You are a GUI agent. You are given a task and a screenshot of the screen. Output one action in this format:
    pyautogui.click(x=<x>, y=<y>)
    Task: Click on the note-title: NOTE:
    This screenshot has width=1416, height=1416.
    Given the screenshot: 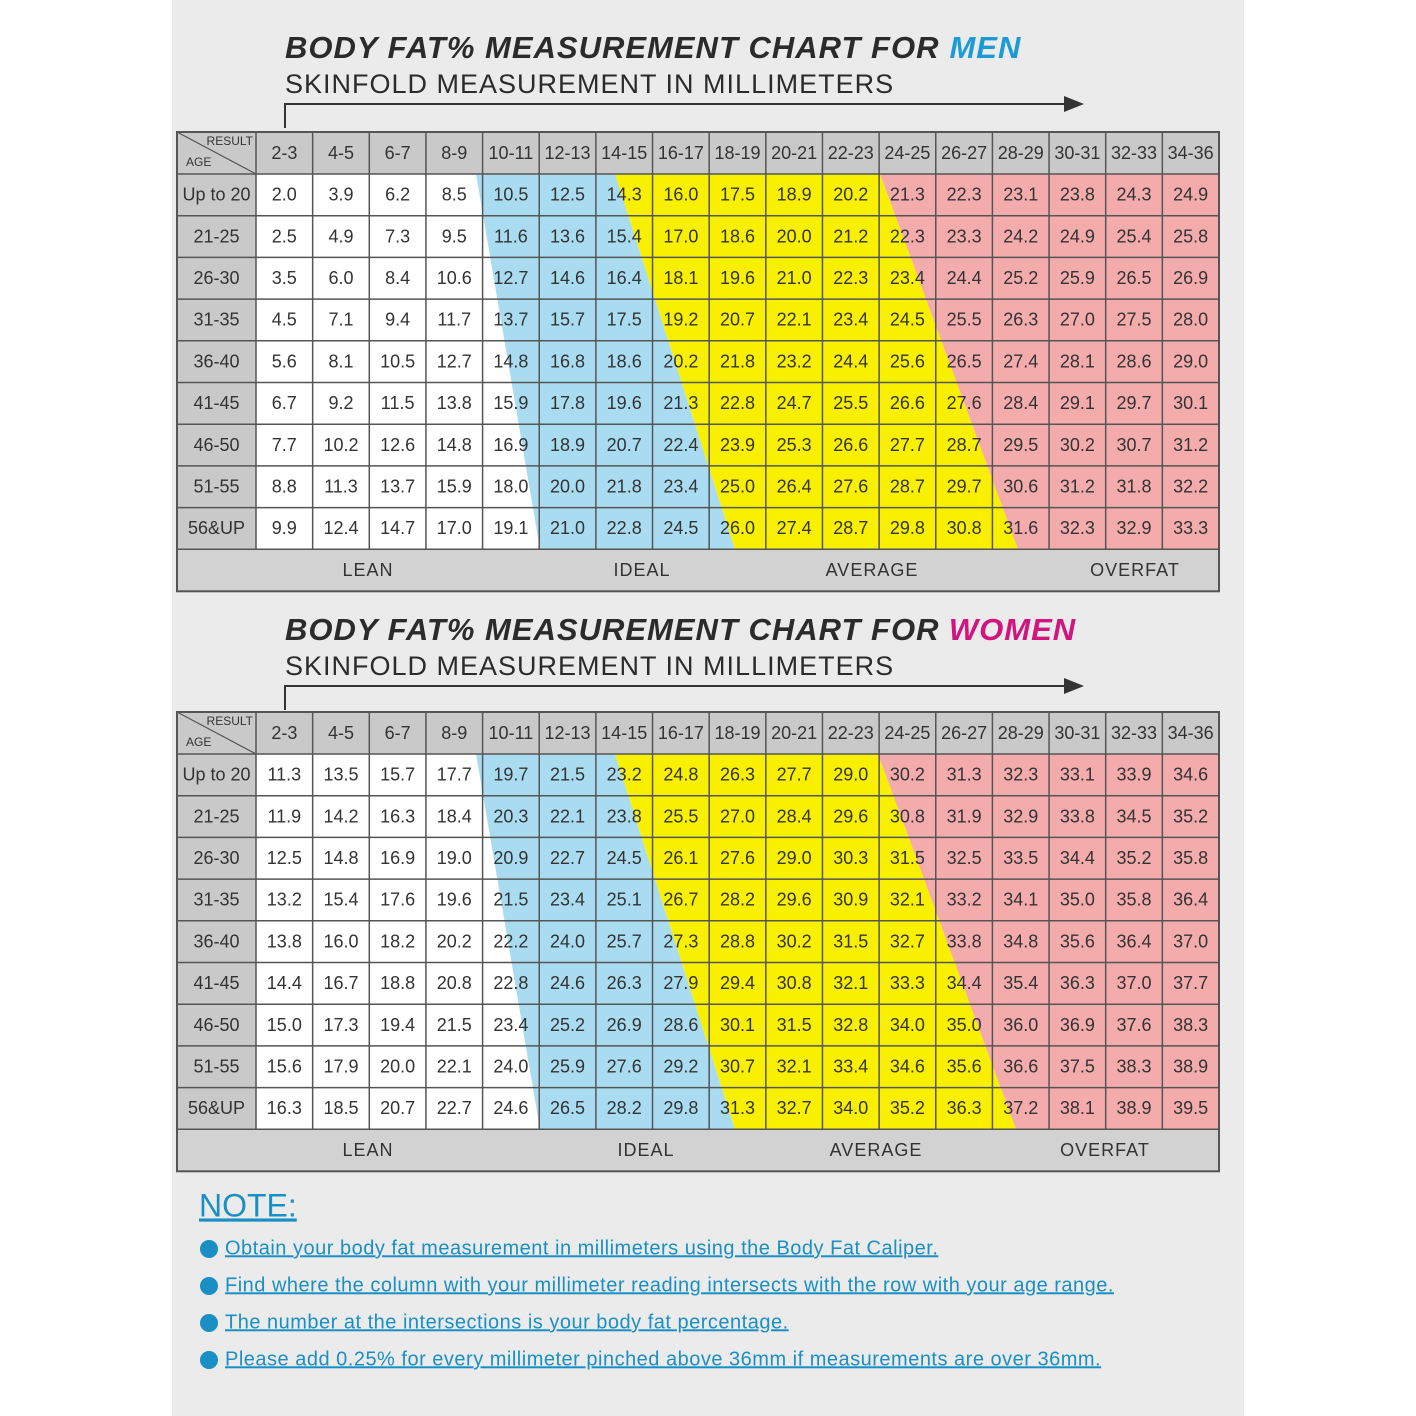 What is the action you would take?
    pyautogui.click(x=248, y=1205)
    